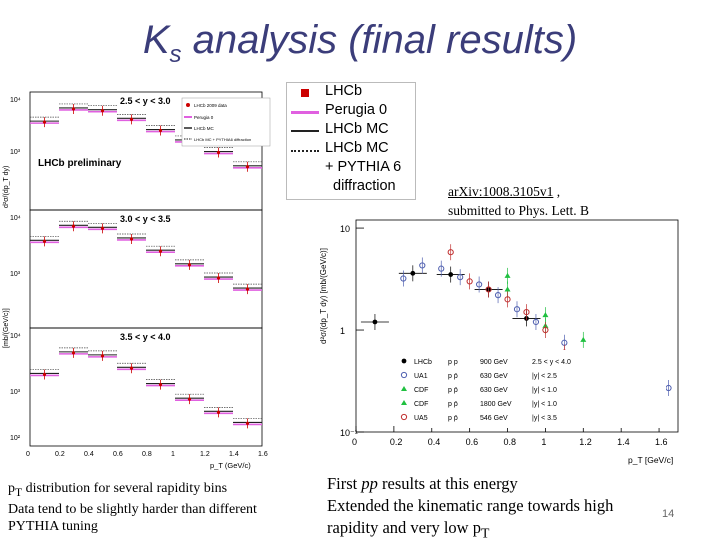 The width and height of the screenshot is (720, 544). Describe the element at coordinates (585, 442) in the screenshot. I see `right-xtick-6: 1.2` at that location.